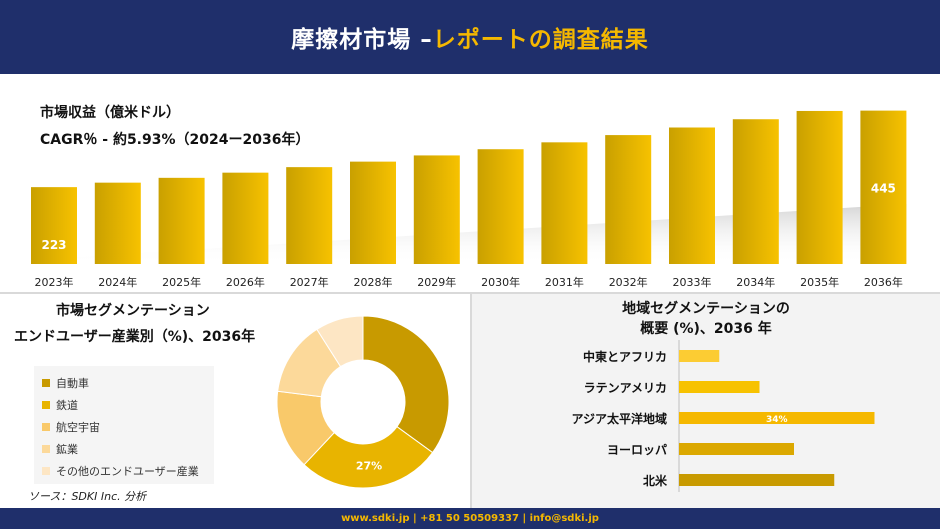 The image size is (940, 529). I want to click on year-tick-label: 2023年, so click(54, 282).